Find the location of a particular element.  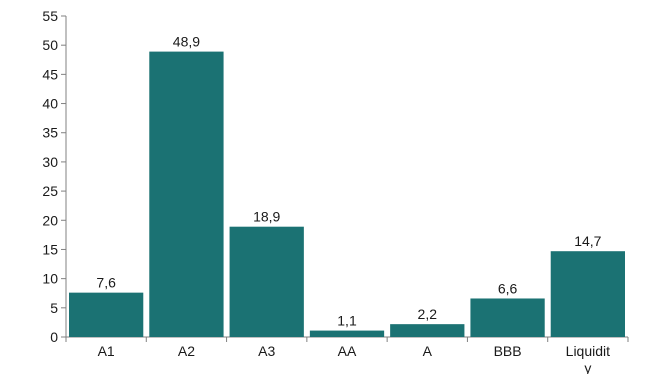

bar-a is located at coordinates (427, 330).